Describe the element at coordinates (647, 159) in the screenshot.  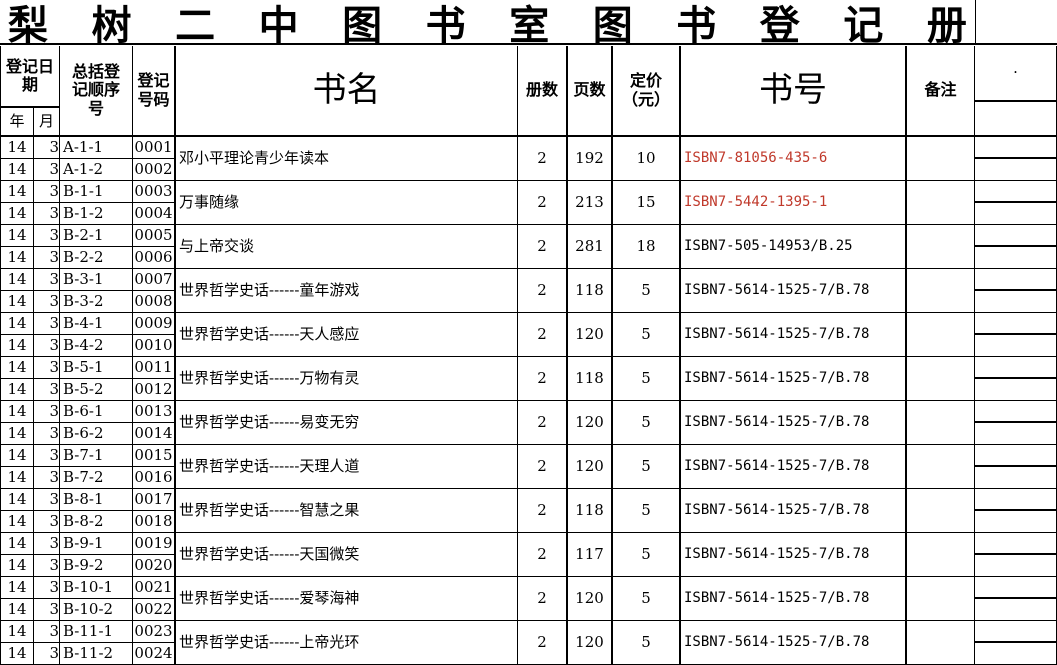
I see `price-cell: 10` at that location.